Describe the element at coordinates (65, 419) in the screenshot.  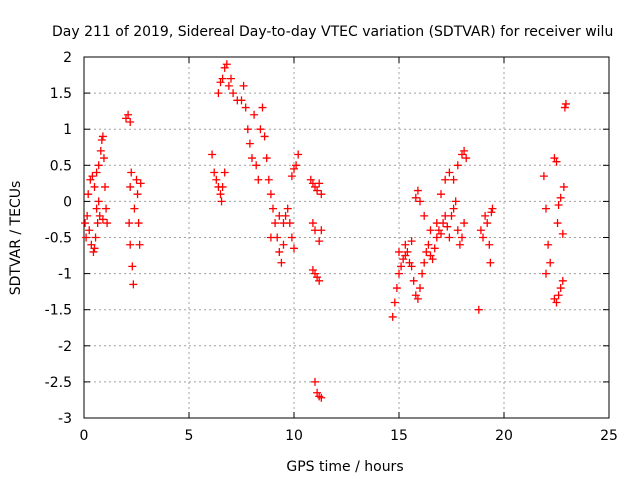
I see `y-tick-label: -3` at that location.